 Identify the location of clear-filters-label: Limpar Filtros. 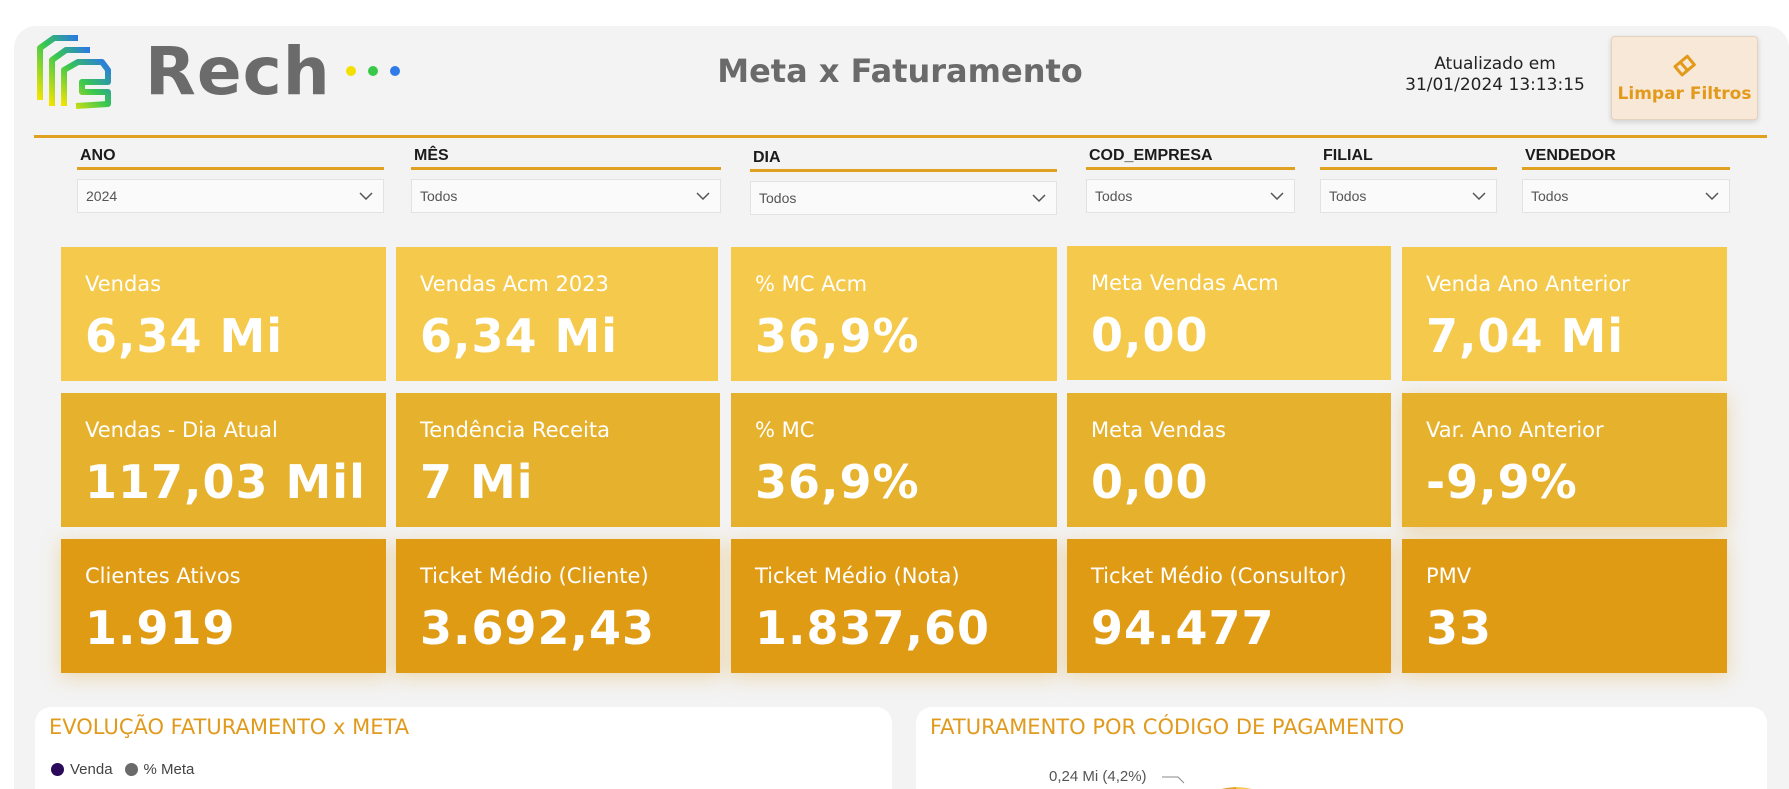
(1684, 94).